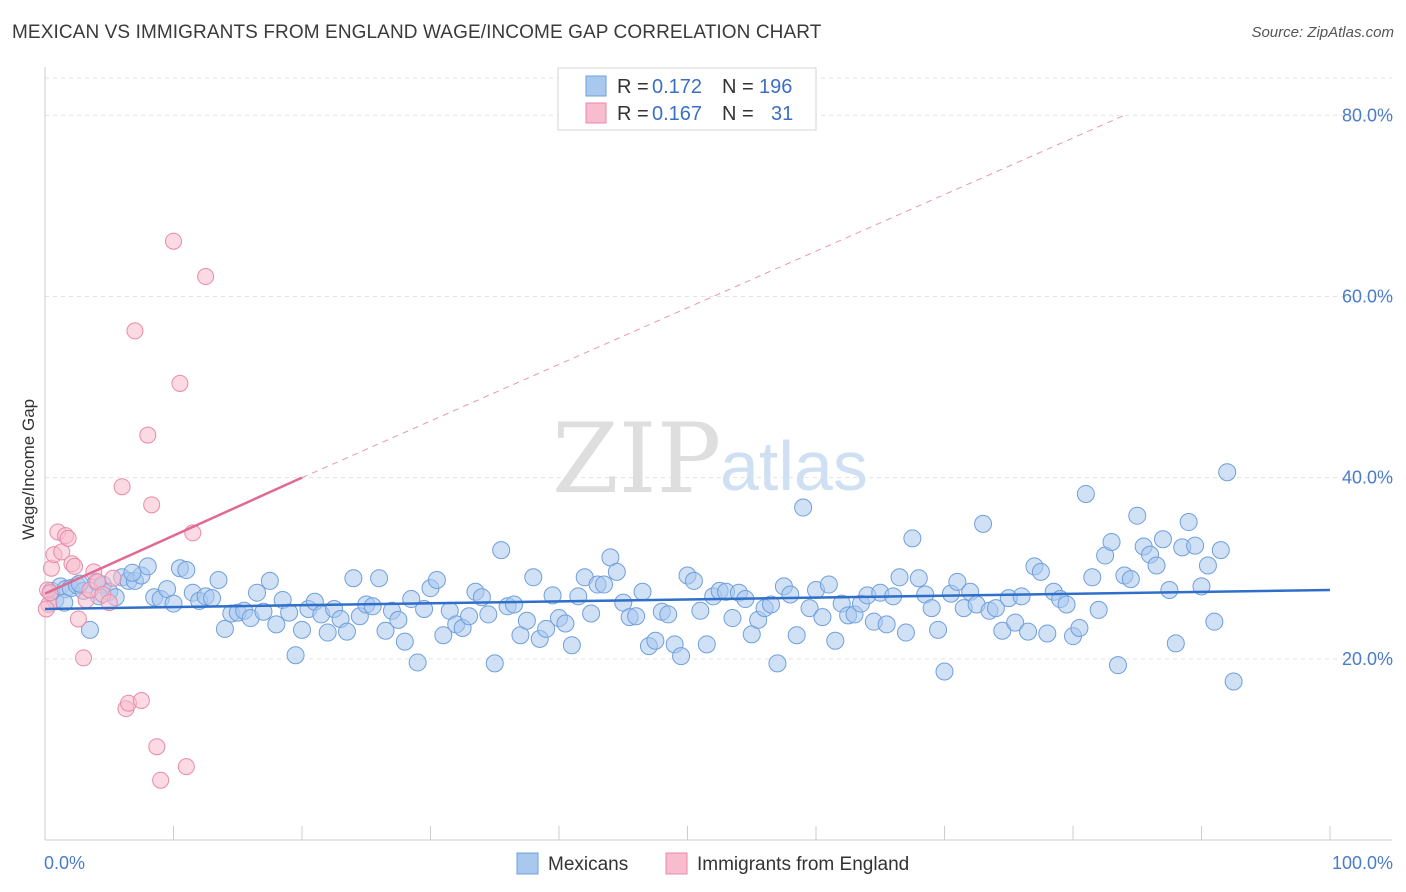  Describe the element at coordinates (636, 459) in the screenshot. I see `watermark-zip: ZIP` at that location.